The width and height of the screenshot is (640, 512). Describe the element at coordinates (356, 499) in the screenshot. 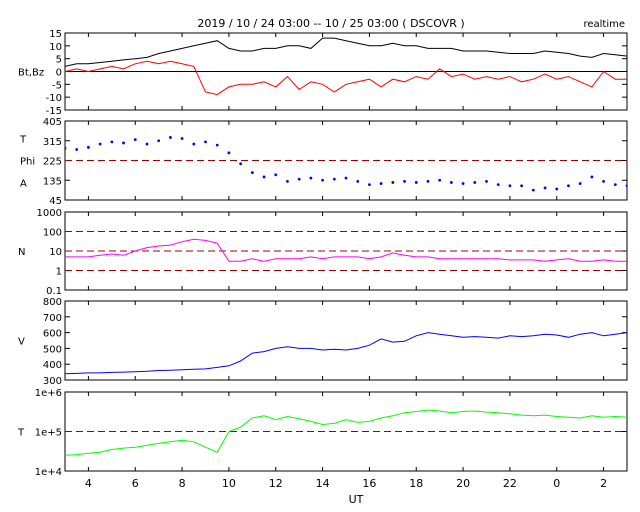

I see `x-axis-label: UT` at that location.